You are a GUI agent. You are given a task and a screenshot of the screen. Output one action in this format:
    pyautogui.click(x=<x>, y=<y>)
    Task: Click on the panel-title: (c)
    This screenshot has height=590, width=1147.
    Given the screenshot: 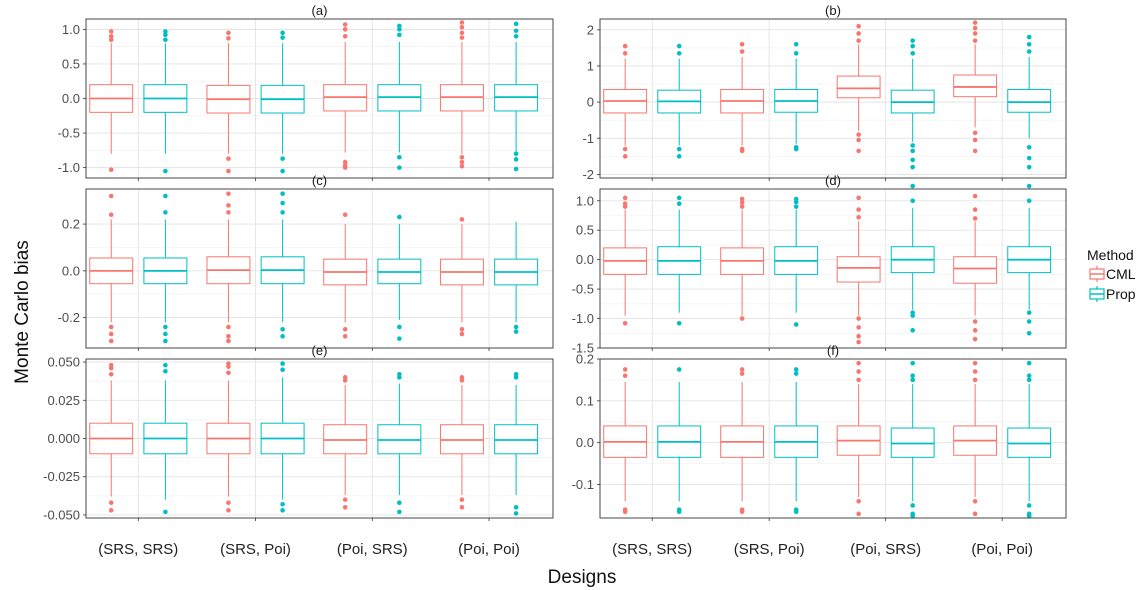 What is the action you would take?
    pyautogui.click(x=319, y=180)
    